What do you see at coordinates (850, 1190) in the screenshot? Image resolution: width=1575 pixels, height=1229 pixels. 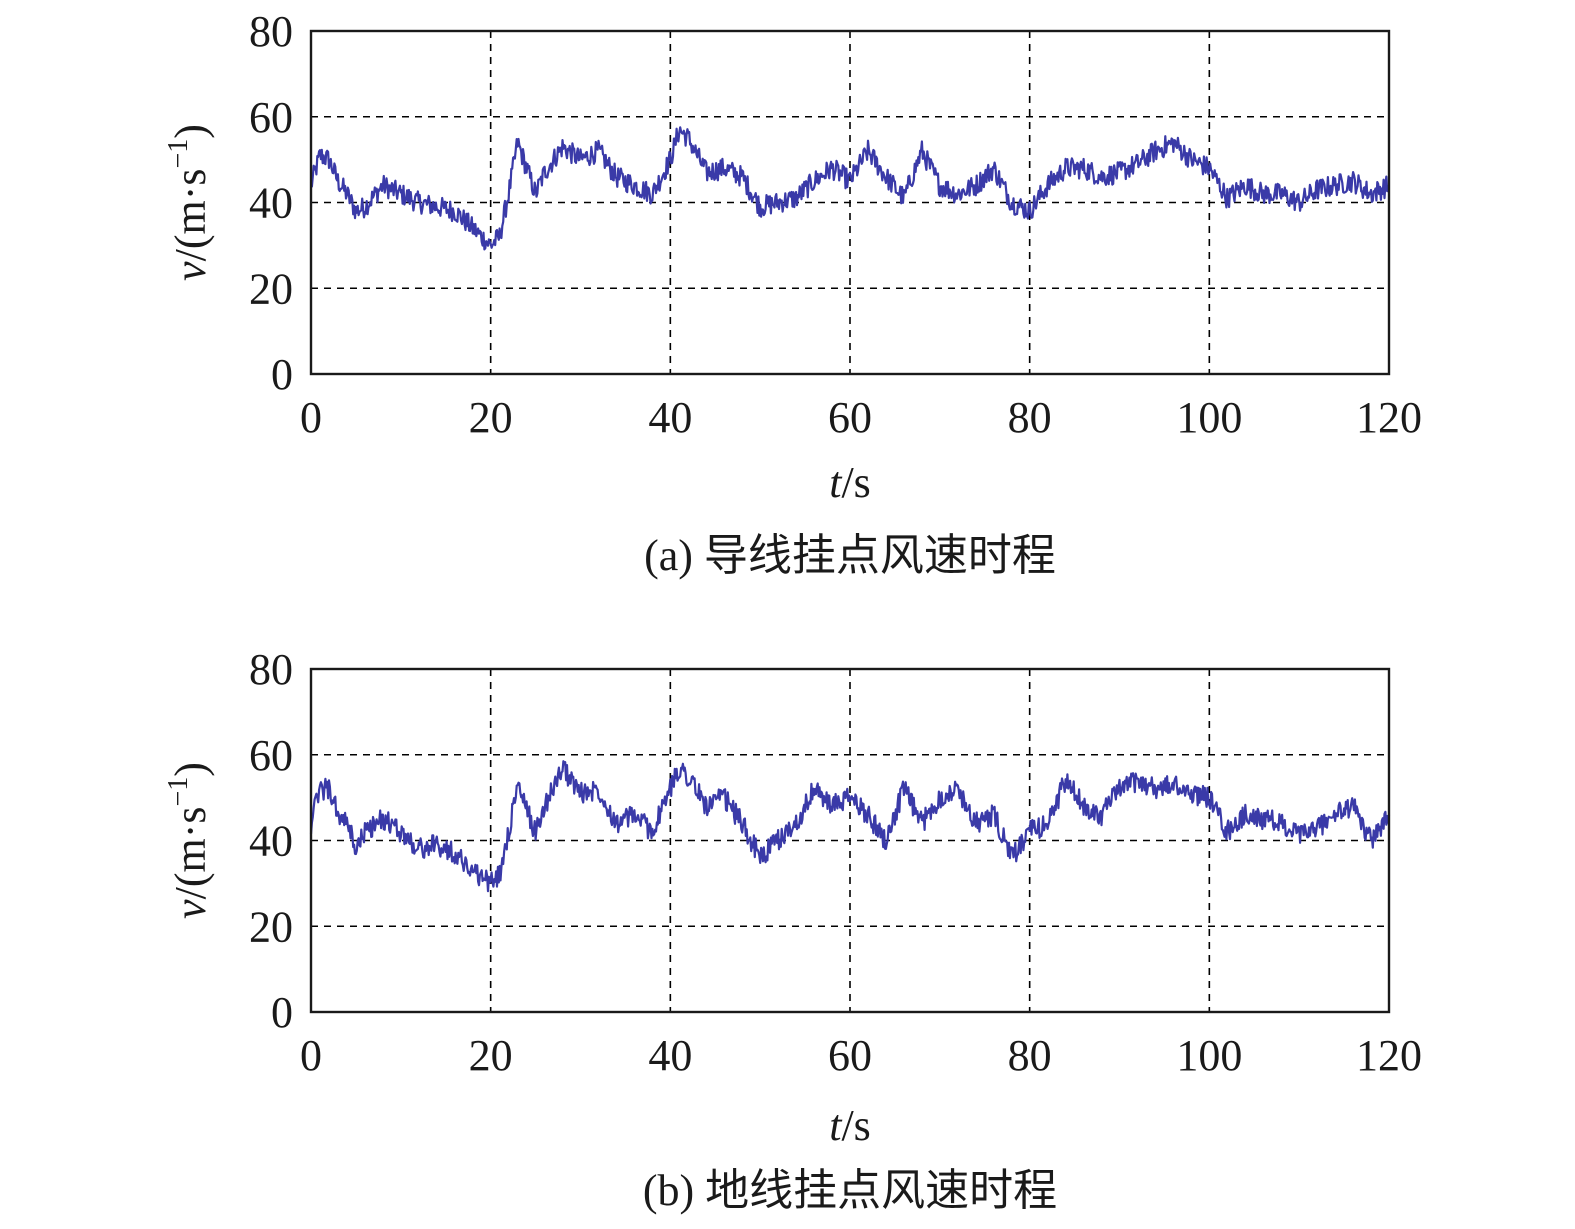 I see `chart-caption: (b) 地线挂点风速时程` at bounding box center [850, 1190].